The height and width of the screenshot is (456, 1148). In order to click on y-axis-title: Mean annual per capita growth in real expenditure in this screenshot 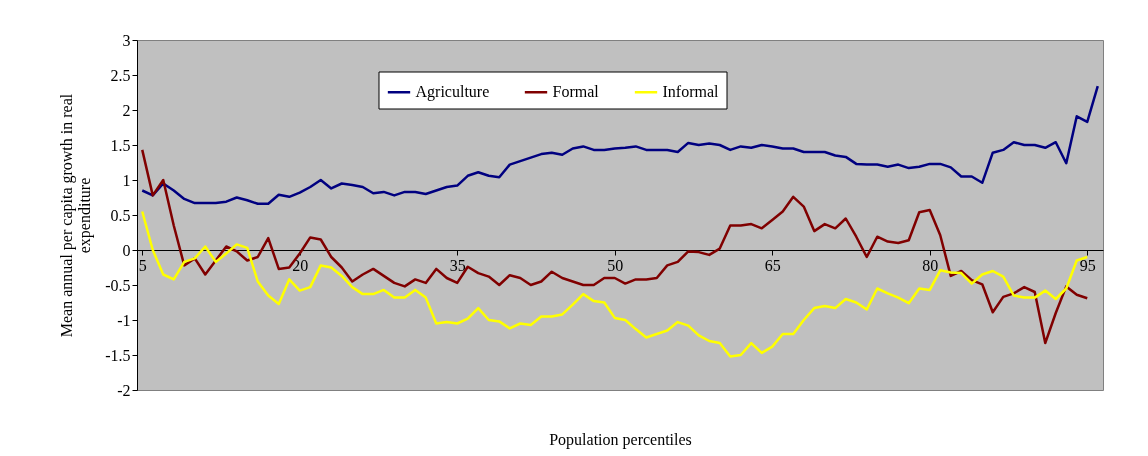, I will do `click(76, 215)`.